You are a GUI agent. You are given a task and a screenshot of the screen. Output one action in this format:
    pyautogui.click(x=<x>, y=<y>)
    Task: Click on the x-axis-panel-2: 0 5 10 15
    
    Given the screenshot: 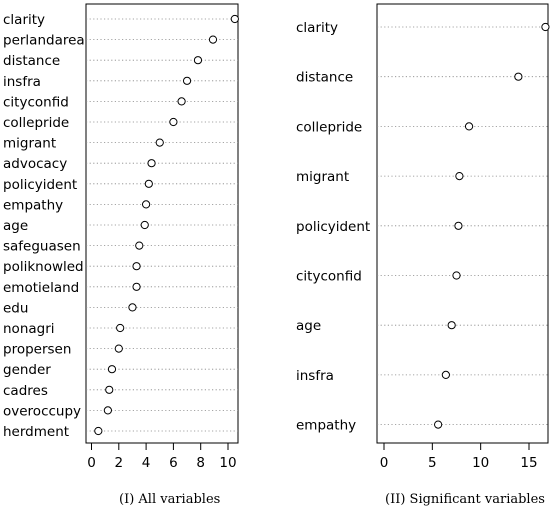 What is the action you would take?
    pyautogui.click(x=459, y=456)
    